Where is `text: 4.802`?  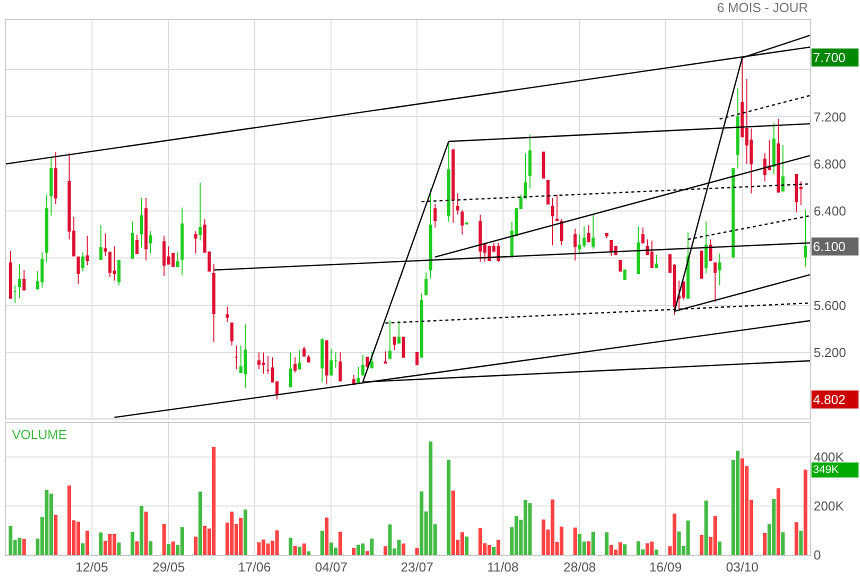 text: 4.802 is located at coordinates (829, 399).